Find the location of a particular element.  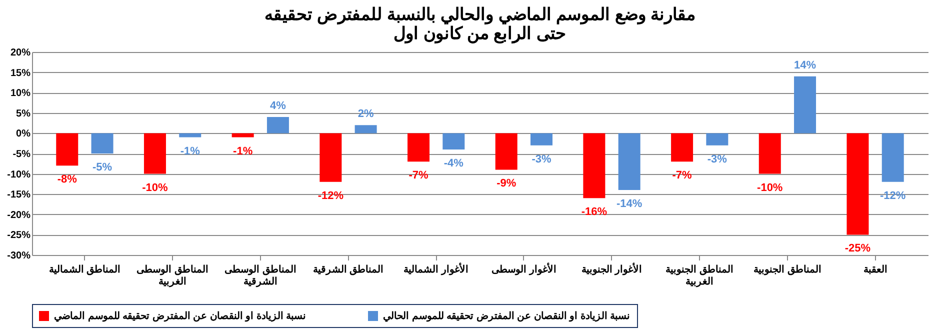

text: مقارنة وضع الموسم الماضي والحالي بالنسبة للمفترض تحقيقه is located at coordinates (480, 14).